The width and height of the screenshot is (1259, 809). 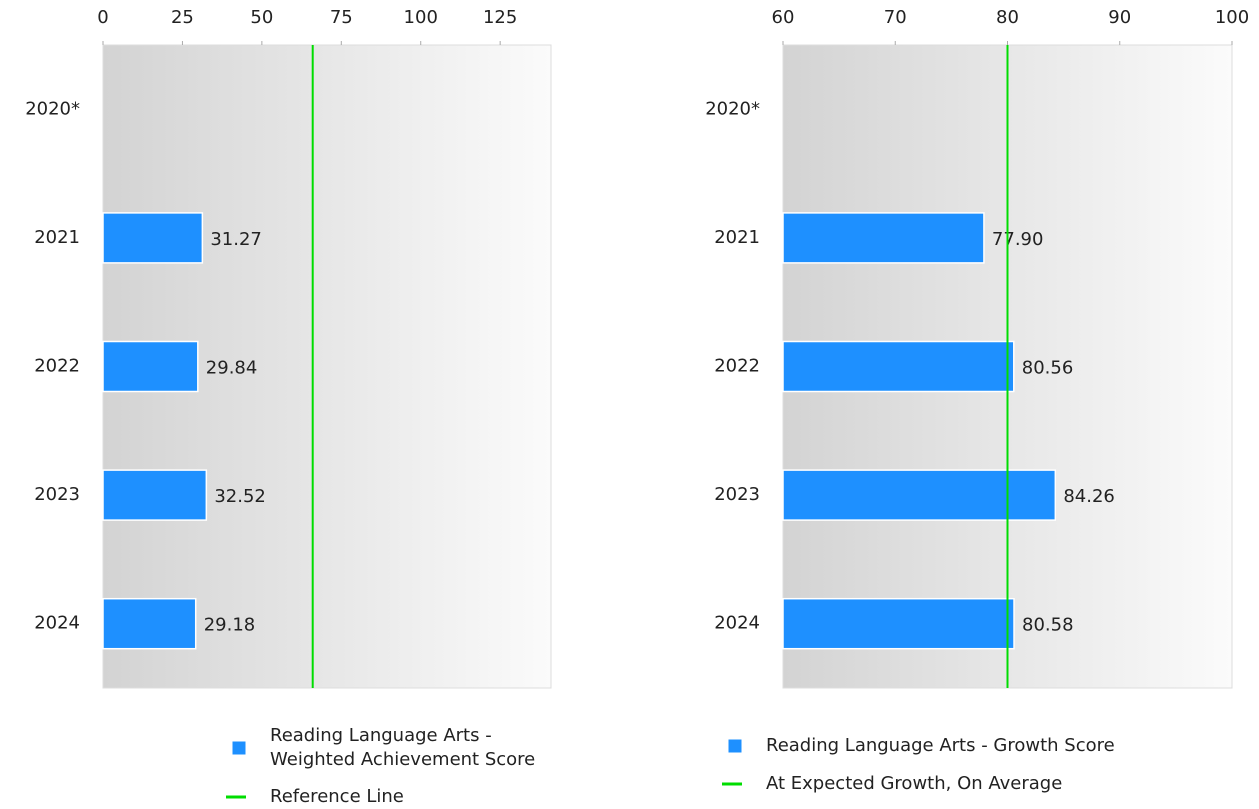 I want to click on x-tick-label: 60, so click(x=783, y=17).